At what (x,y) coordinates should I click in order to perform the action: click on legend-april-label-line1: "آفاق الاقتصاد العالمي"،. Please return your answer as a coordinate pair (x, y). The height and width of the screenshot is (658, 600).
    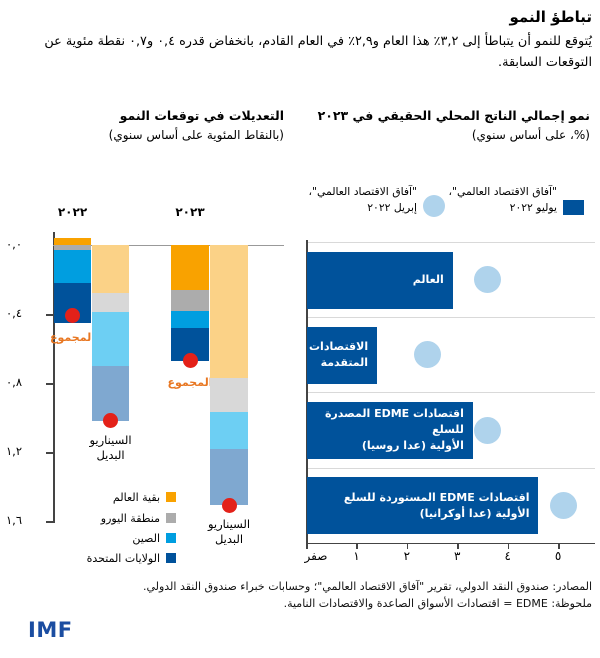
    Looking at the image, I should click on (362, 191).